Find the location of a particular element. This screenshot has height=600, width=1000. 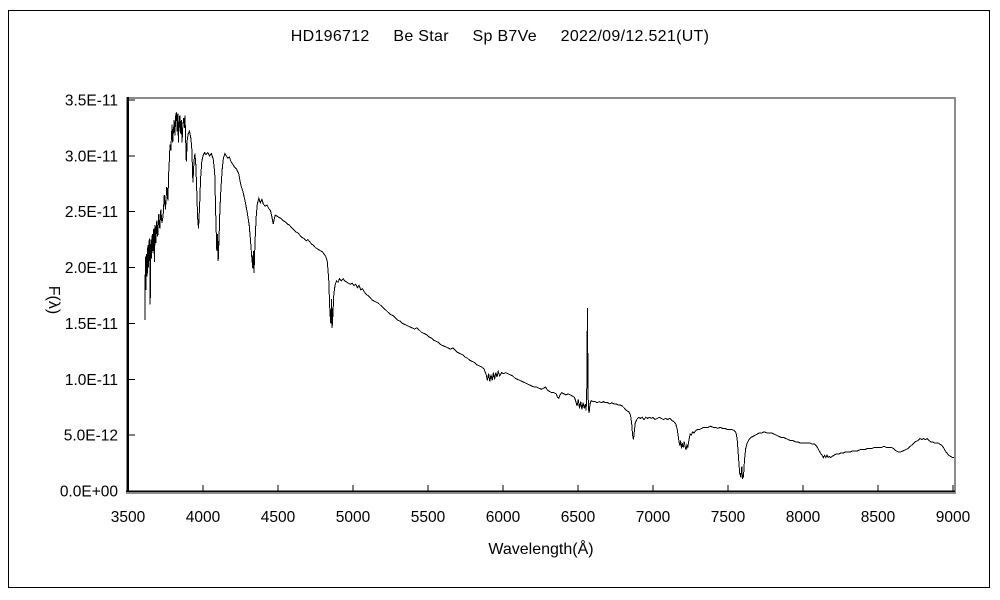

x-tick-label: 5500 is located at coordinates (428, 517).